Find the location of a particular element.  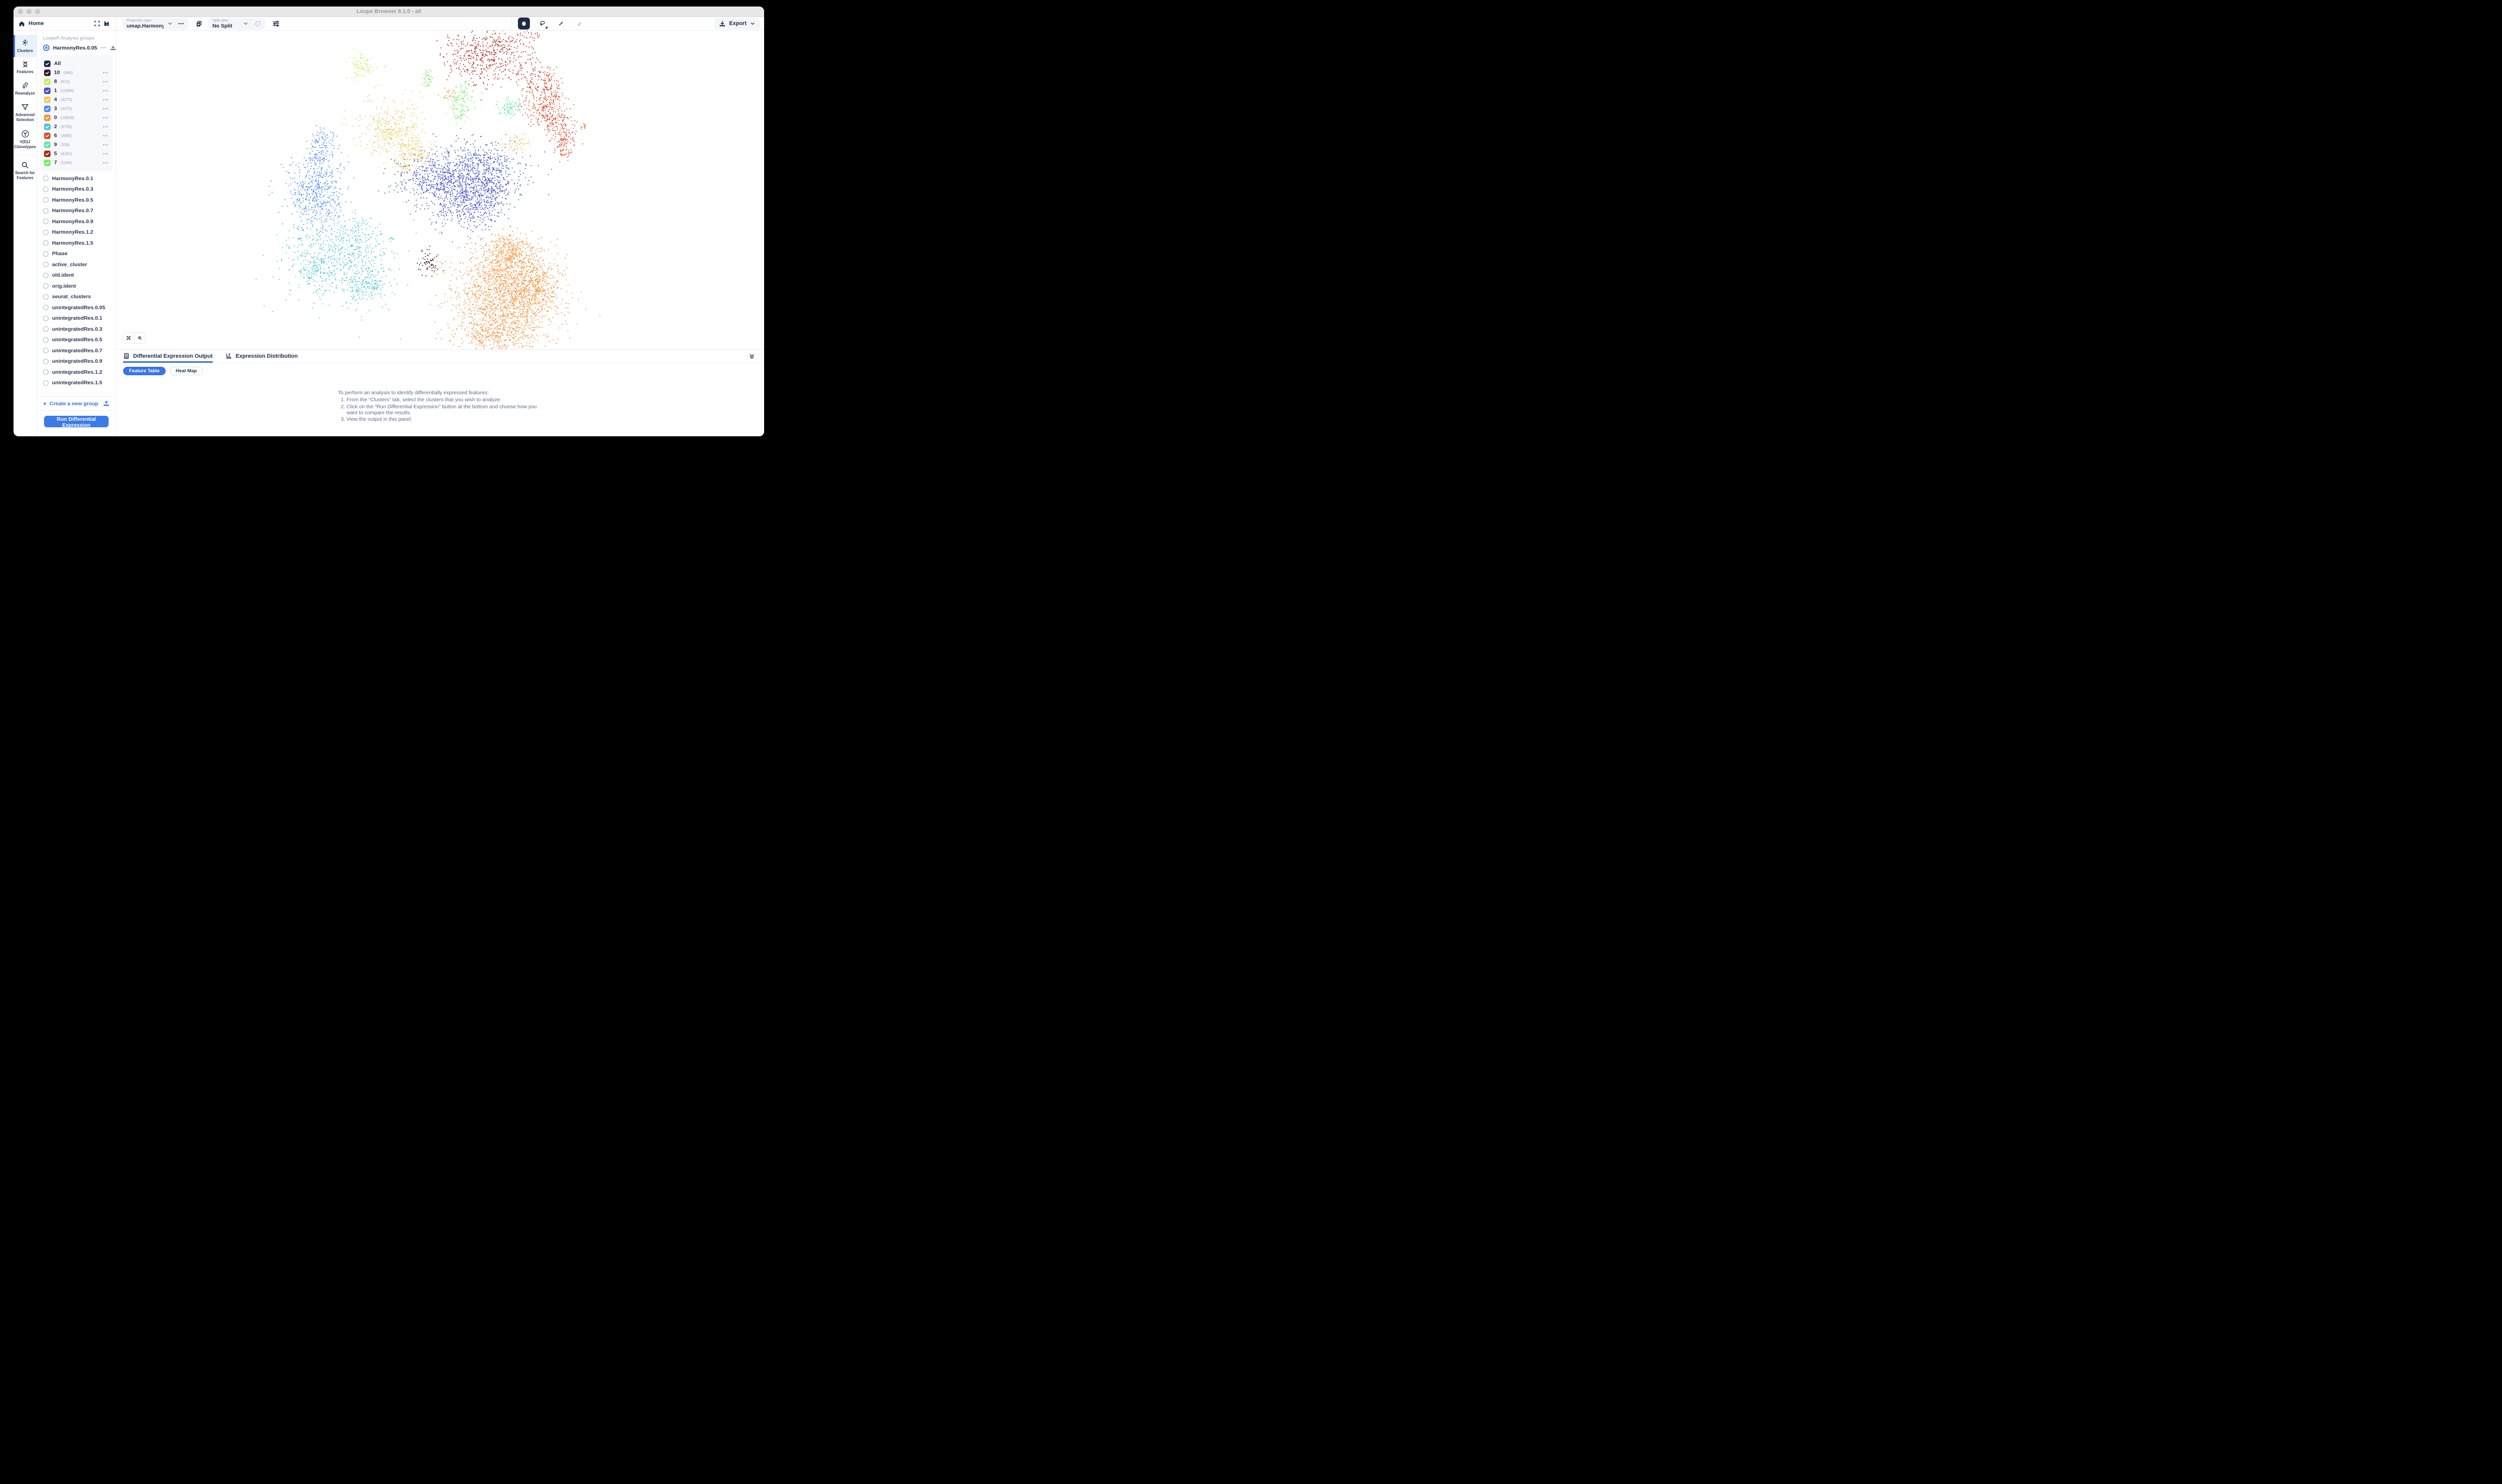

group-radio-harmonyres-0-5: HarmonyRes.0.5 is located at coordinates (76, 200).